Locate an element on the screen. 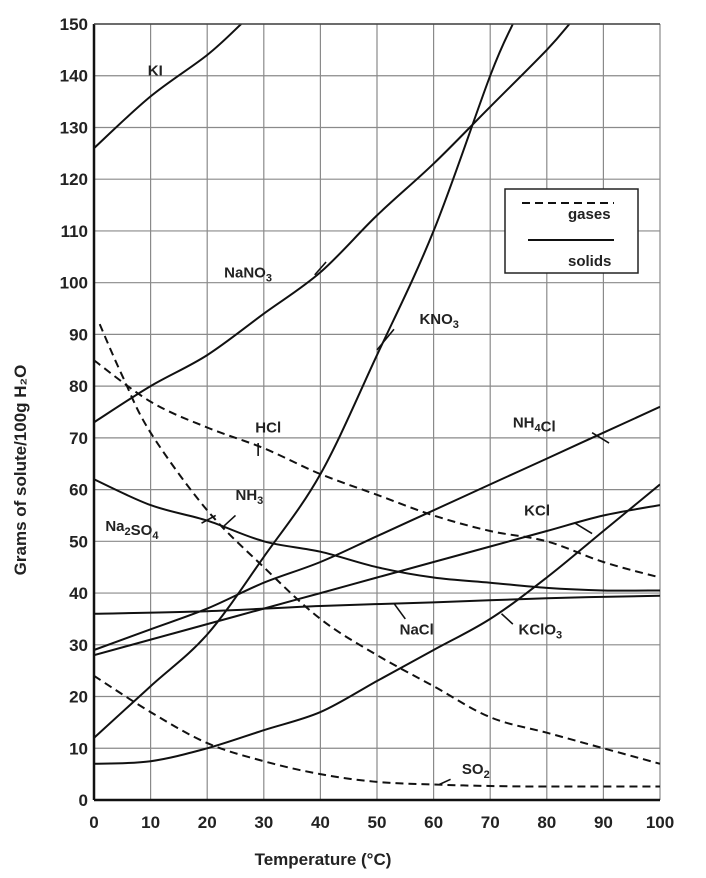 Image resolution: width=706 pixels, height=878 pixels. y-tick-label: 90 is located at coordinates (78, 334).